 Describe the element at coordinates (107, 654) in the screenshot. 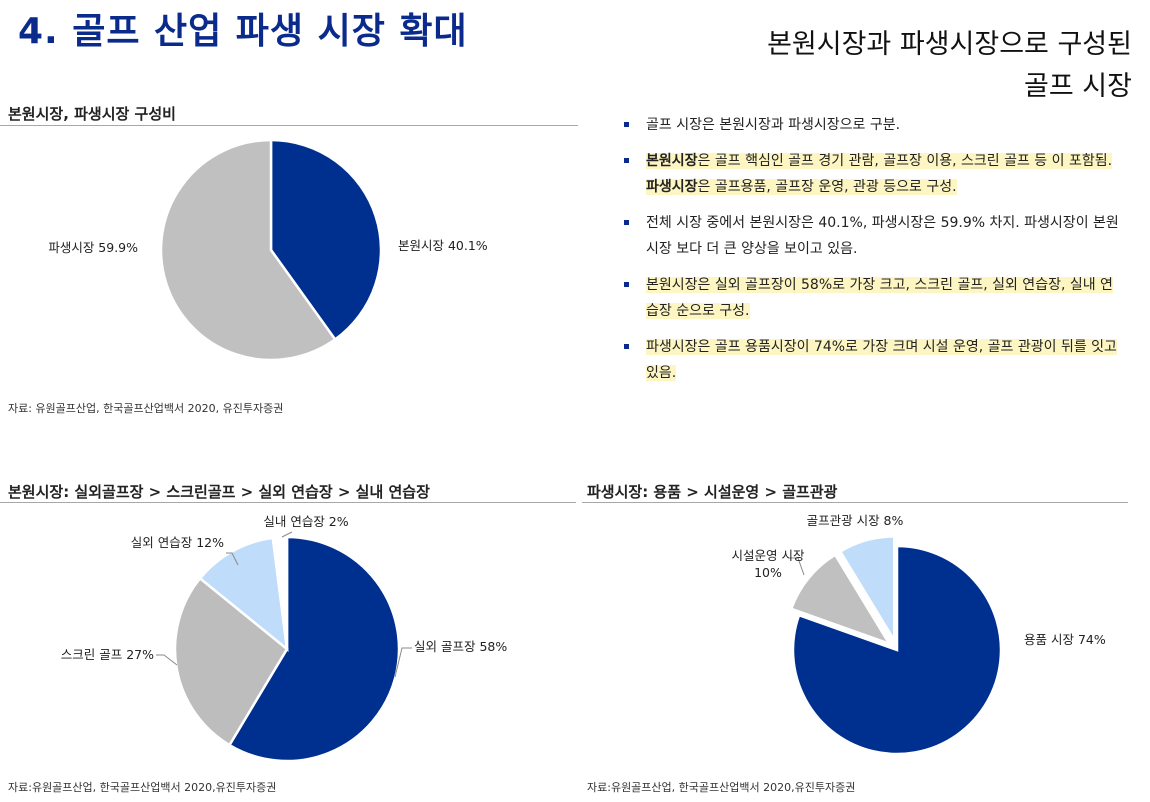

I see `slice-label: 스크린 골프 27%` at that location.